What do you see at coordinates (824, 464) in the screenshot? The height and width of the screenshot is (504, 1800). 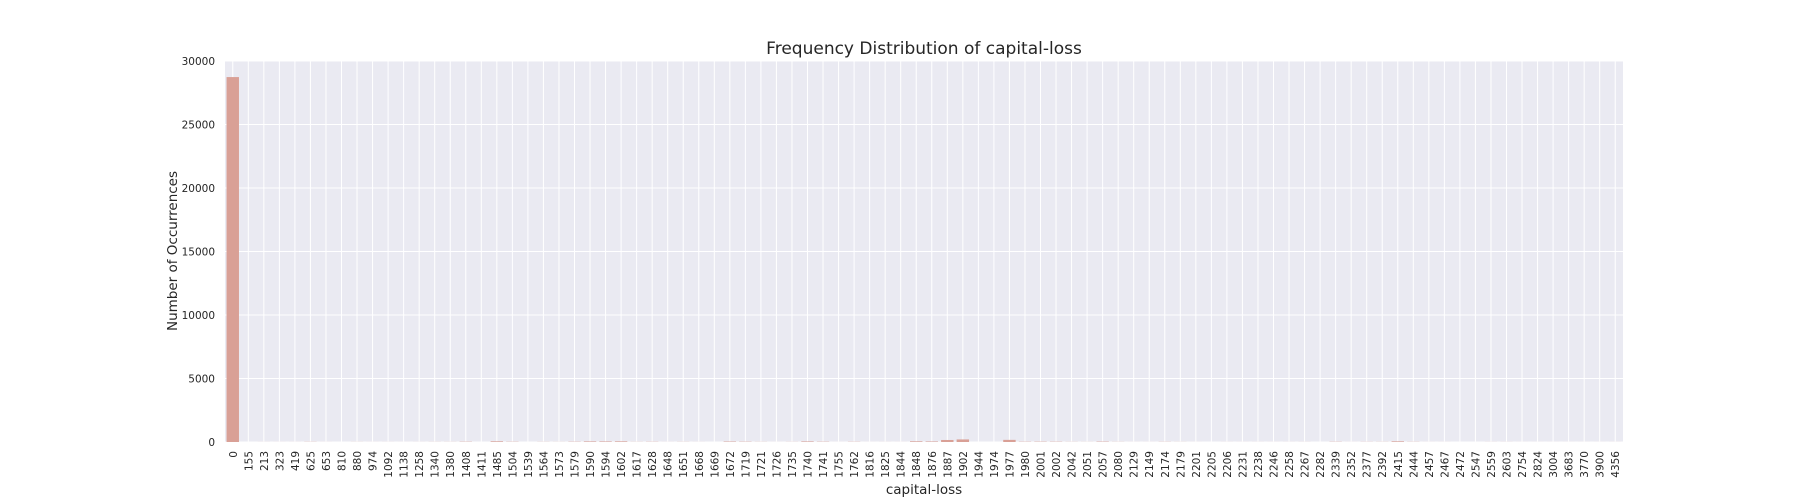 I see `x-tick-label: 1741` at bounding box center [824, 464].